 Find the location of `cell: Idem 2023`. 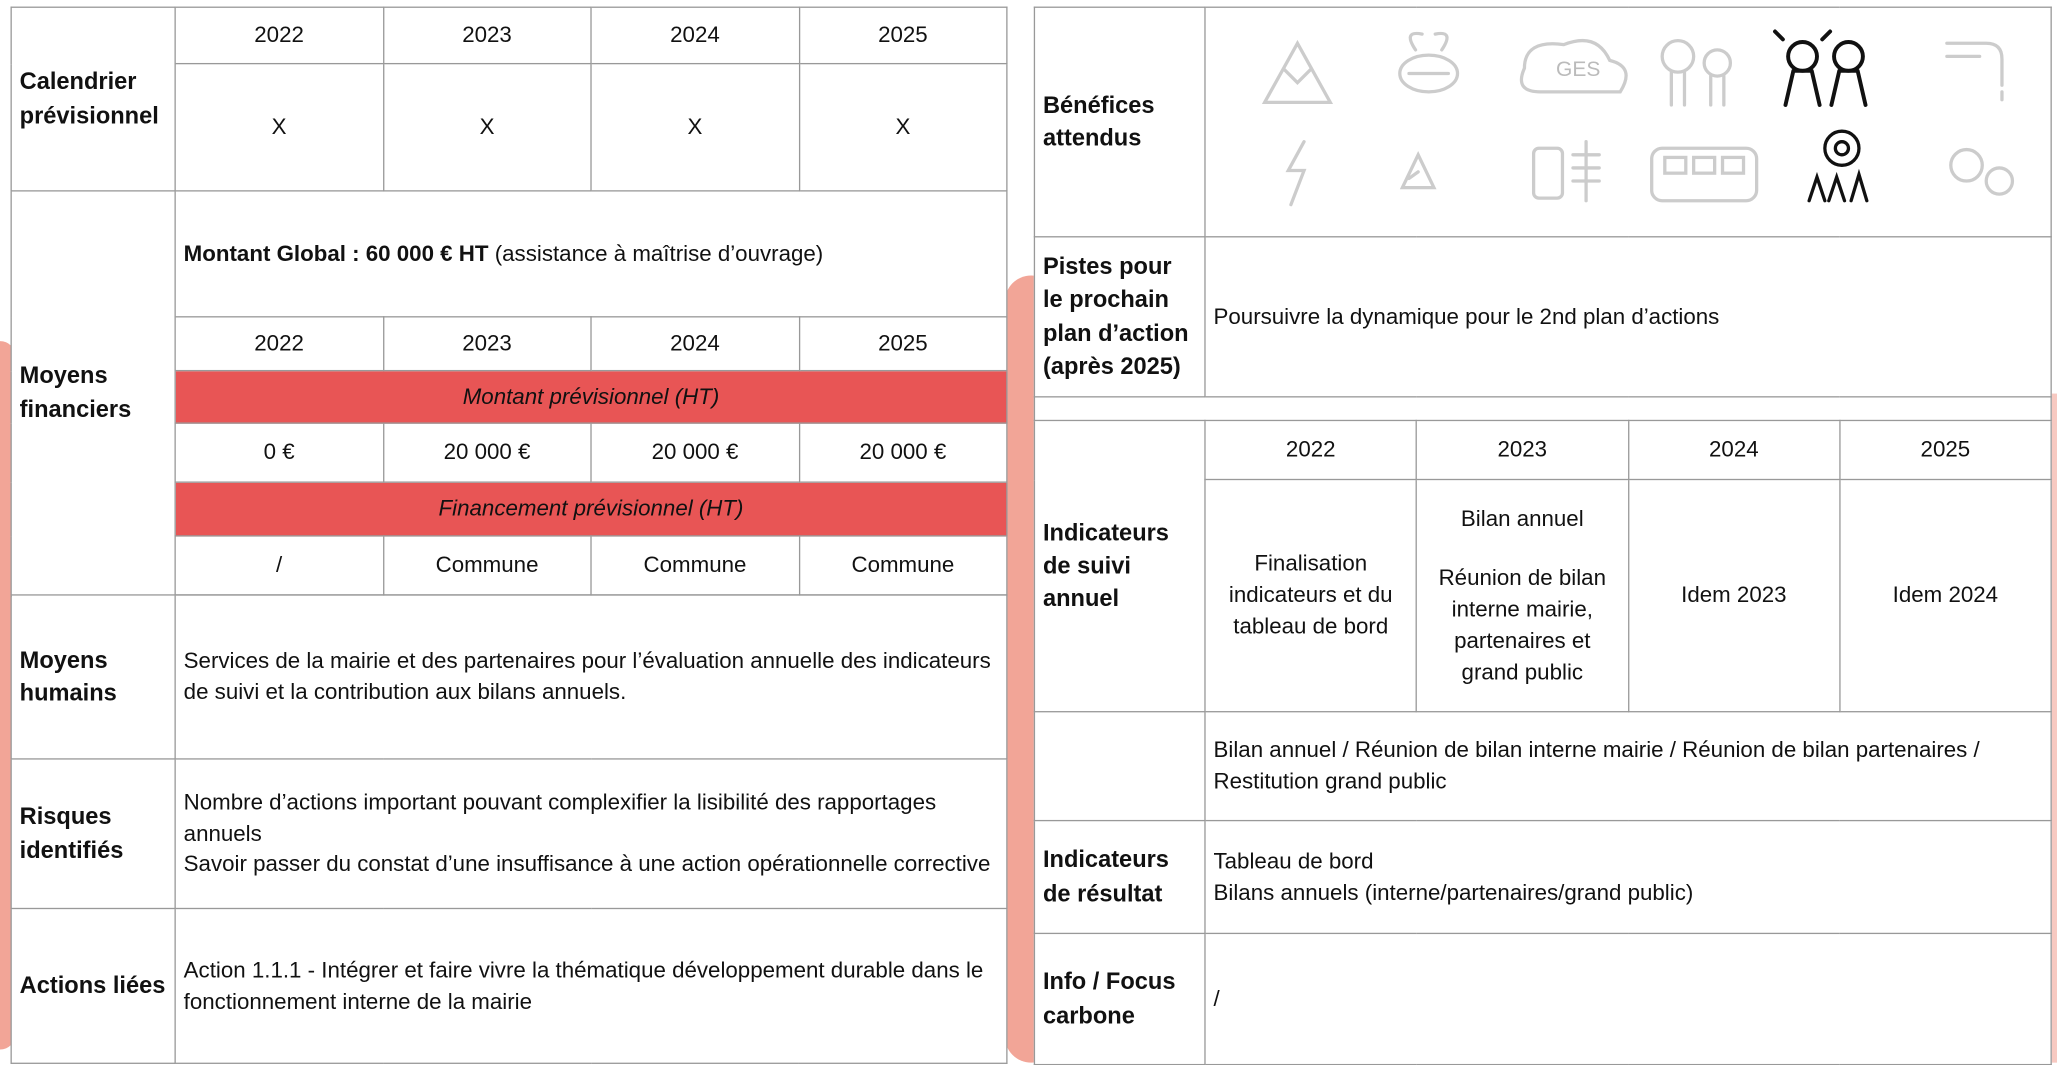

cell: Idem 2023 is located at coordinates (1734, 595).